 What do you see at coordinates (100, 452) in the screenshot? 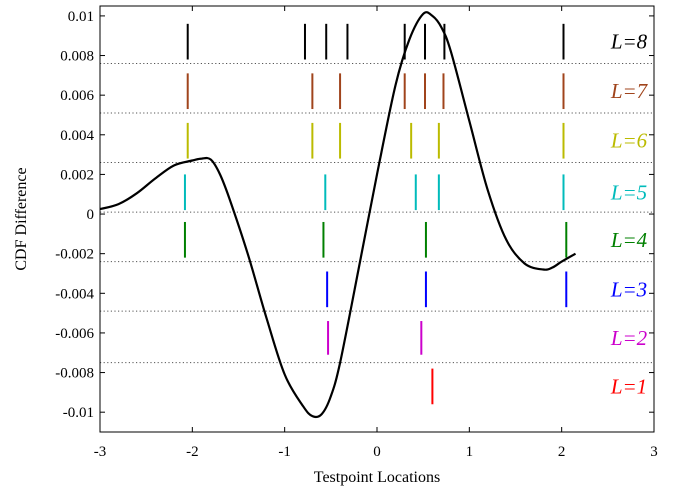
I see `x-tick-label: -3` at bounding box center [100, 452].